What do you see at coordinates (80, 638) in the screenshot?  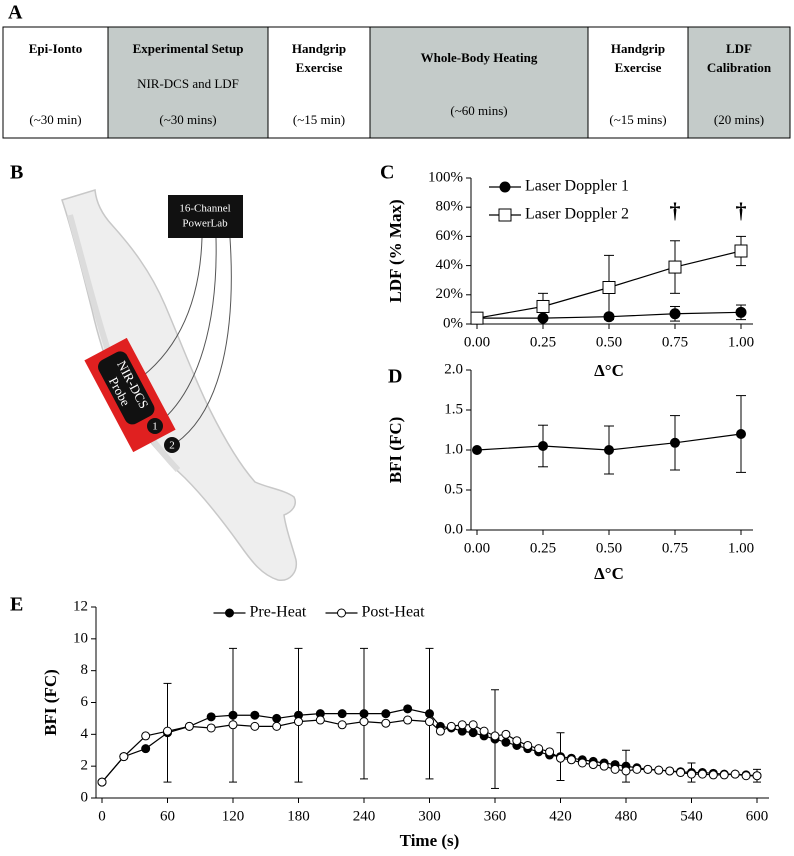 I see `y-tick-label: 10` at bounding box center [80, 638].